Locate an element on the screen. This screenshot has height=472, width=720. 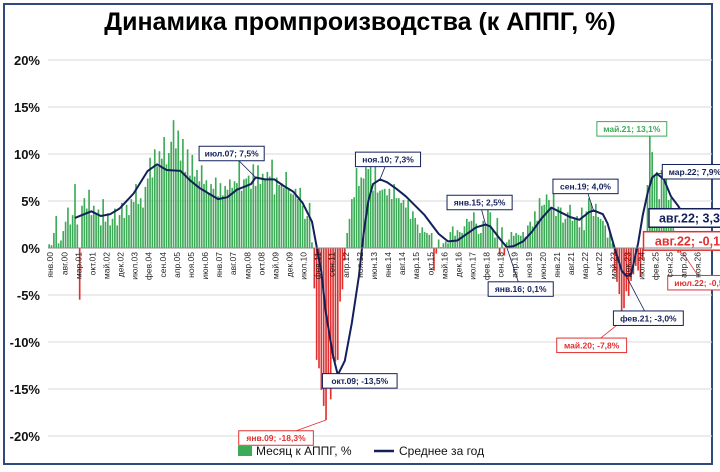
legend-label-line: Среднее за год is located at coordinates (441, 451).